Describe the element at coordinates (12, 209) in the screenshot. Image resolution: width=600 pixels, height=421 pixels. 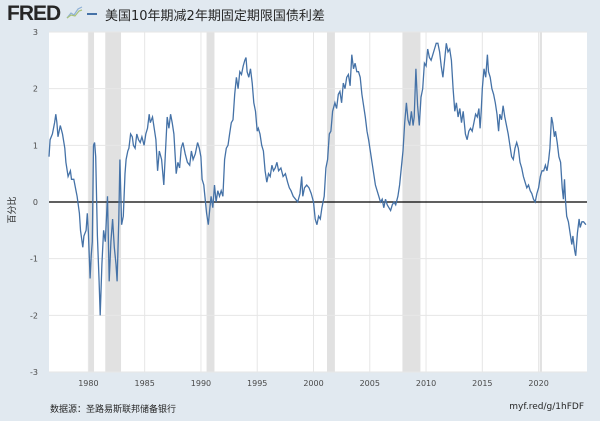
I see `y-axis-label: 百分比` at that location.